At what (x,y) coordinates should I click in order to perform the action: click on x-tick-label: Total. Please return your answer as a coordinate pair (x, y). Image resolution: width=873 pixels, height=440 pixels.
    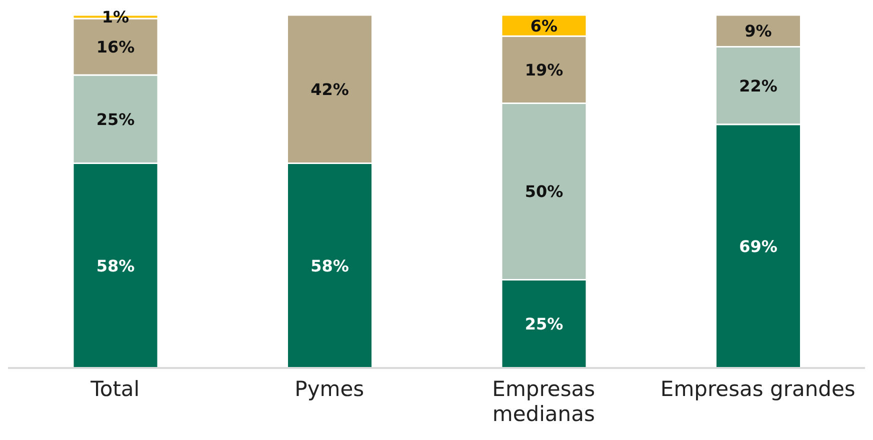
    Looking at the image, I should click on (115, 389).